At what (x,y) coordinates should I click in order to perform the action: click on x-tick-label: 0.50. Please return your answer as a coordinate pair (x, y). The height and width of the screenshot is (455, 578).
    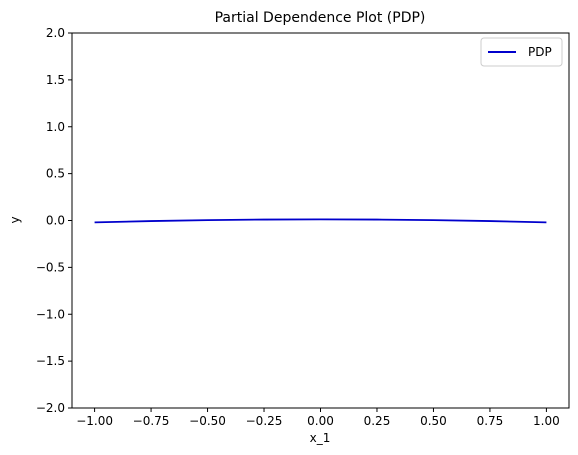
    Looking at the image, I should click on (433, 421).